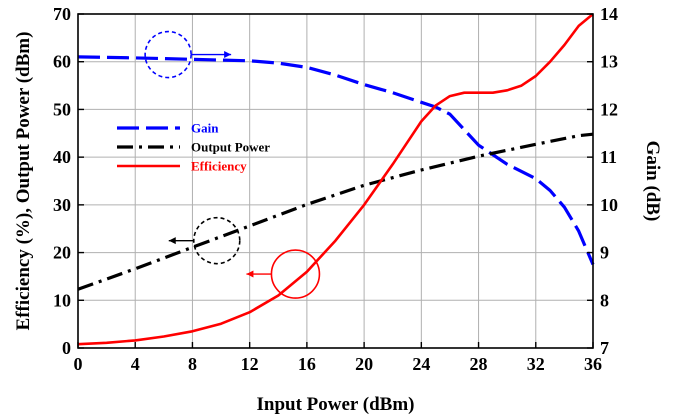  What do you see at coordinates (421, 364) in the screenshot?
I see `x-tick-label: 24` at bounding box center [421, 364].